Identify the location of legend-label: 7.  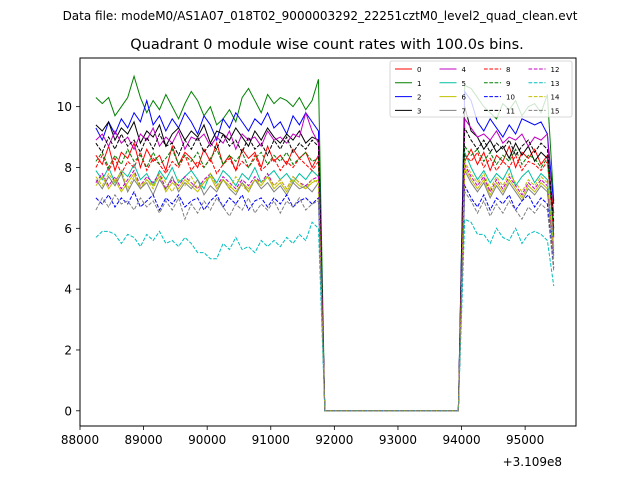
(464, 111).